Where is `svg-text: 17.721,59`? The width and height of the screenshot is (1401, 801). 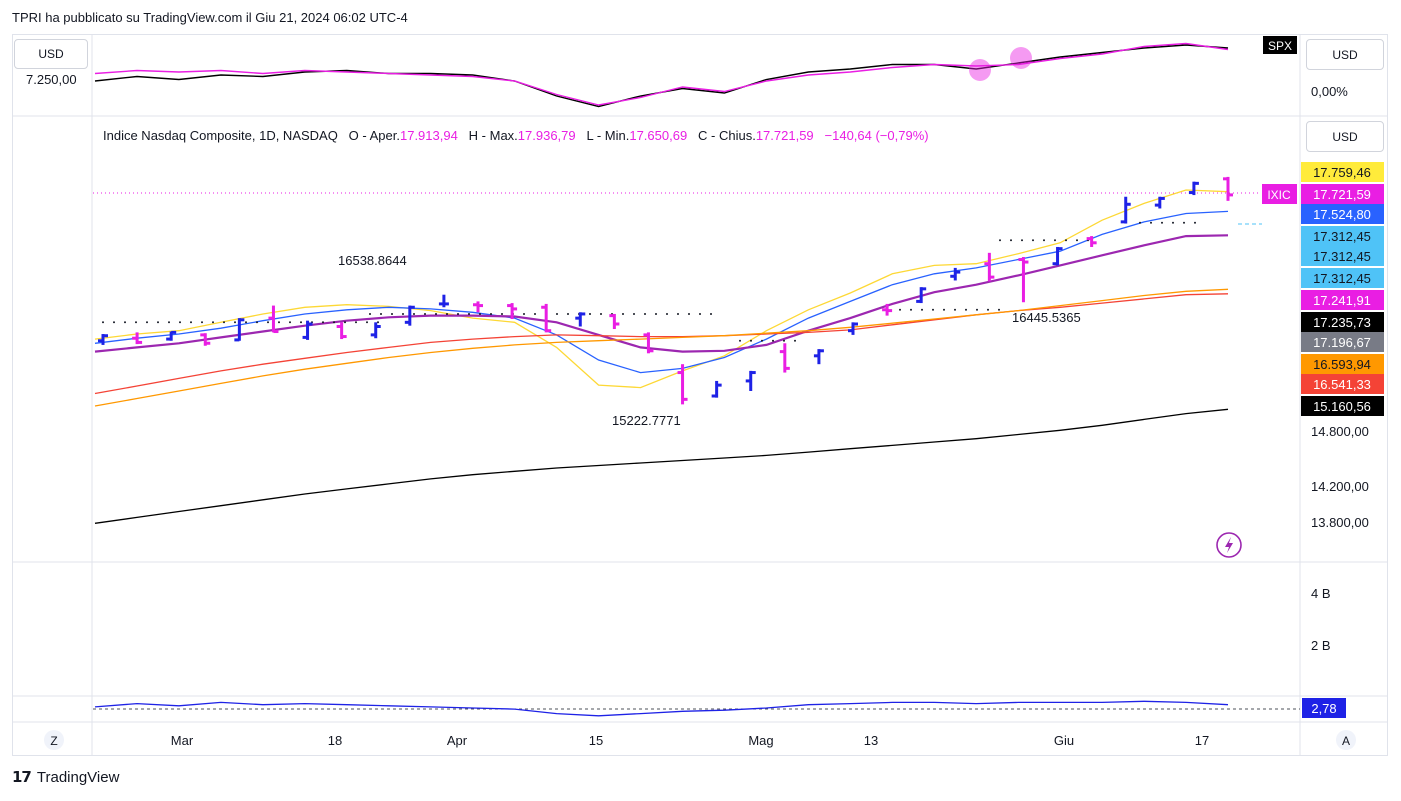
svg-text: 17.721,59 is located at coordinates (1342, 194).